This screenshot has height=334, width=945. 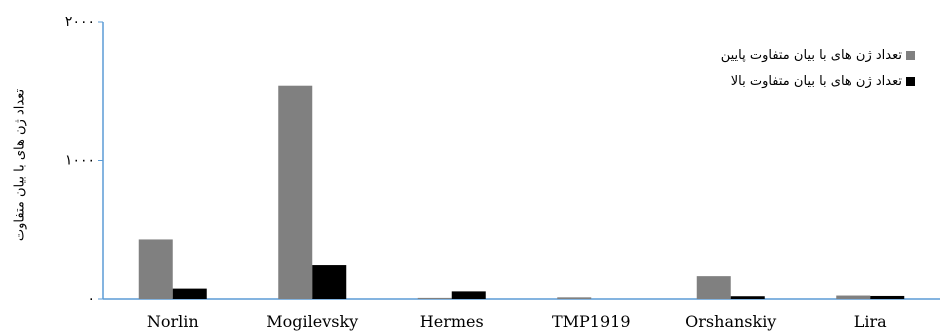 I want to click on x-tick-label-orshanskiy: Orshanskiy, so click(x=730, y=321).